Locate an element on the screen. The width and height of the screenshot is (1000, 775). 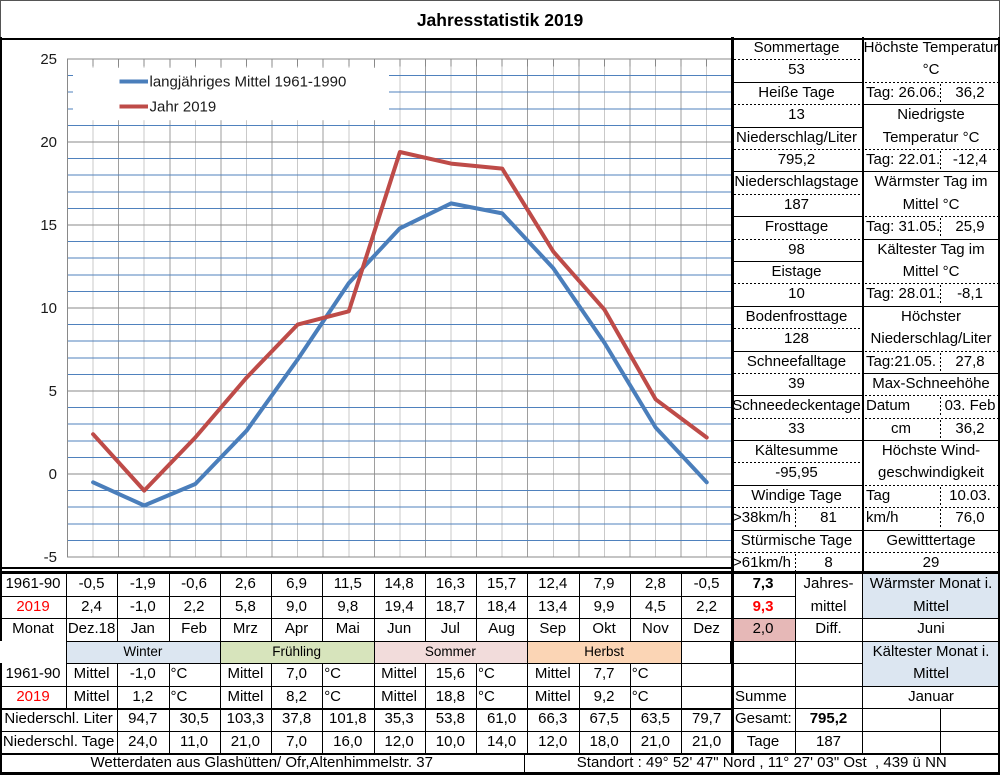
svg-text: 5 is located at coordinates (53, 391).